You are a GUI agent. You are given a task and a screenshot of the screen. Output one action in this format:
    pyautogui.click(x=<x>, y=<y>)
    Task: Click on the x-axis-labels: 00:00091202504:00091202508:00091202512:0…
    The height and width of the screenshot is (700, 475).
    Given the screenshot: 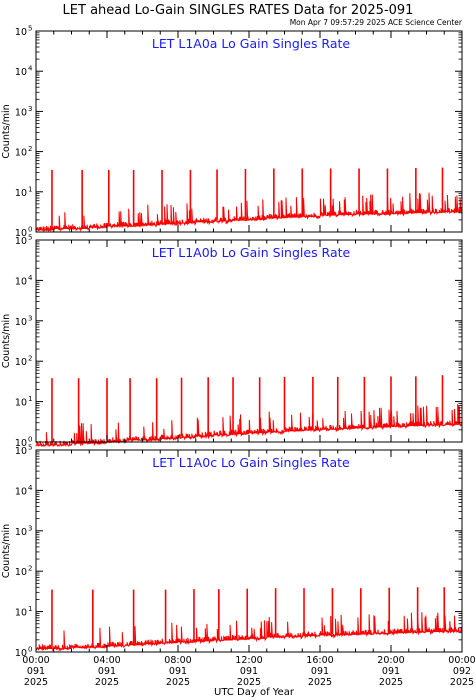 What is the action you would take?
    pyautogui.click(x=248, y=671)
    